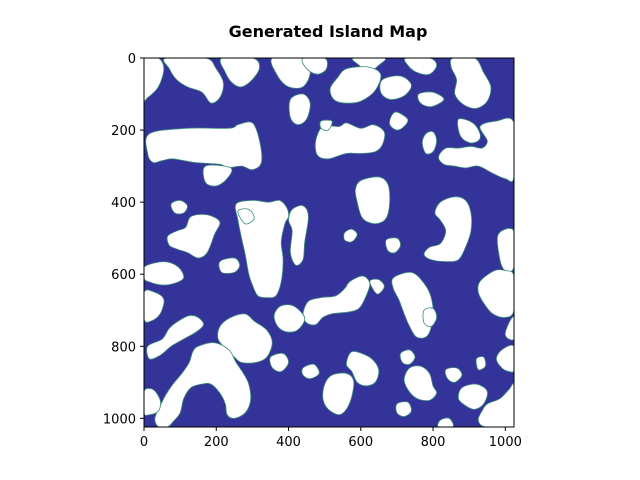 The width and height of the screenshot is (640, 480). What do you see at coordinates (331, 438) in the screenshot?
I see `x-axis: 0 200 400 600 800 1000` at bounding box center [331, 438].